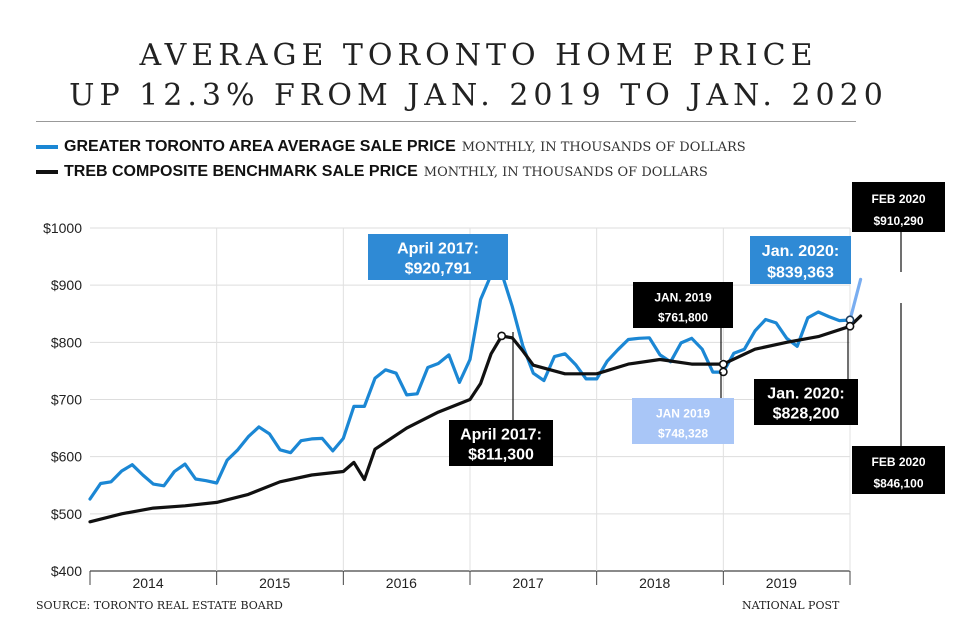 This screenshot has width=957, height=642. I want to click on chart-title-line-2: UP 12.3% FROM JAN. 2019 TO JAN. 2020, so click(478, 95).